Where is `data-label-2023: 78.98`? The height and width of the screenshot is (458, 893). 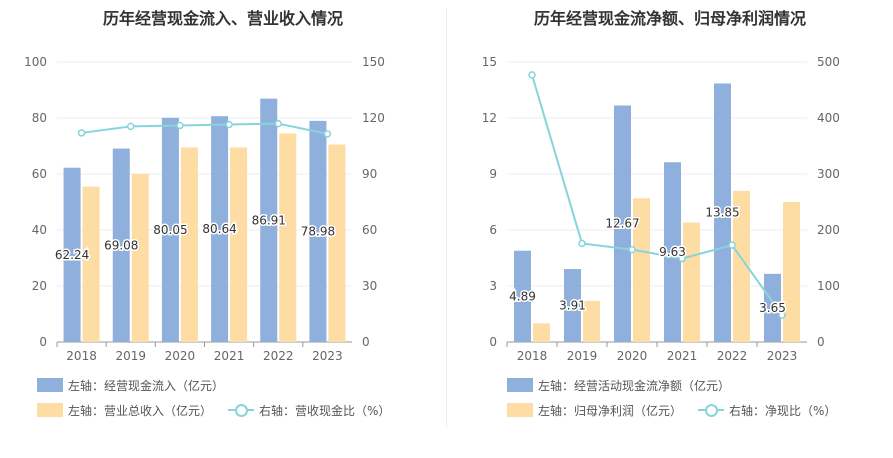 data-label-2023: 78.98 is located at coordinates (318, 231).